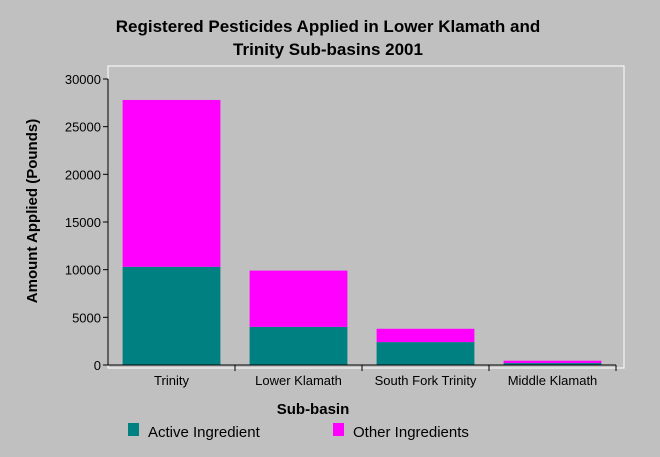  What do you see at coordinates (204, 432) in the screenshot?
I see `legend-label-active: Active Ingredient` at bounding box center [204, 432].